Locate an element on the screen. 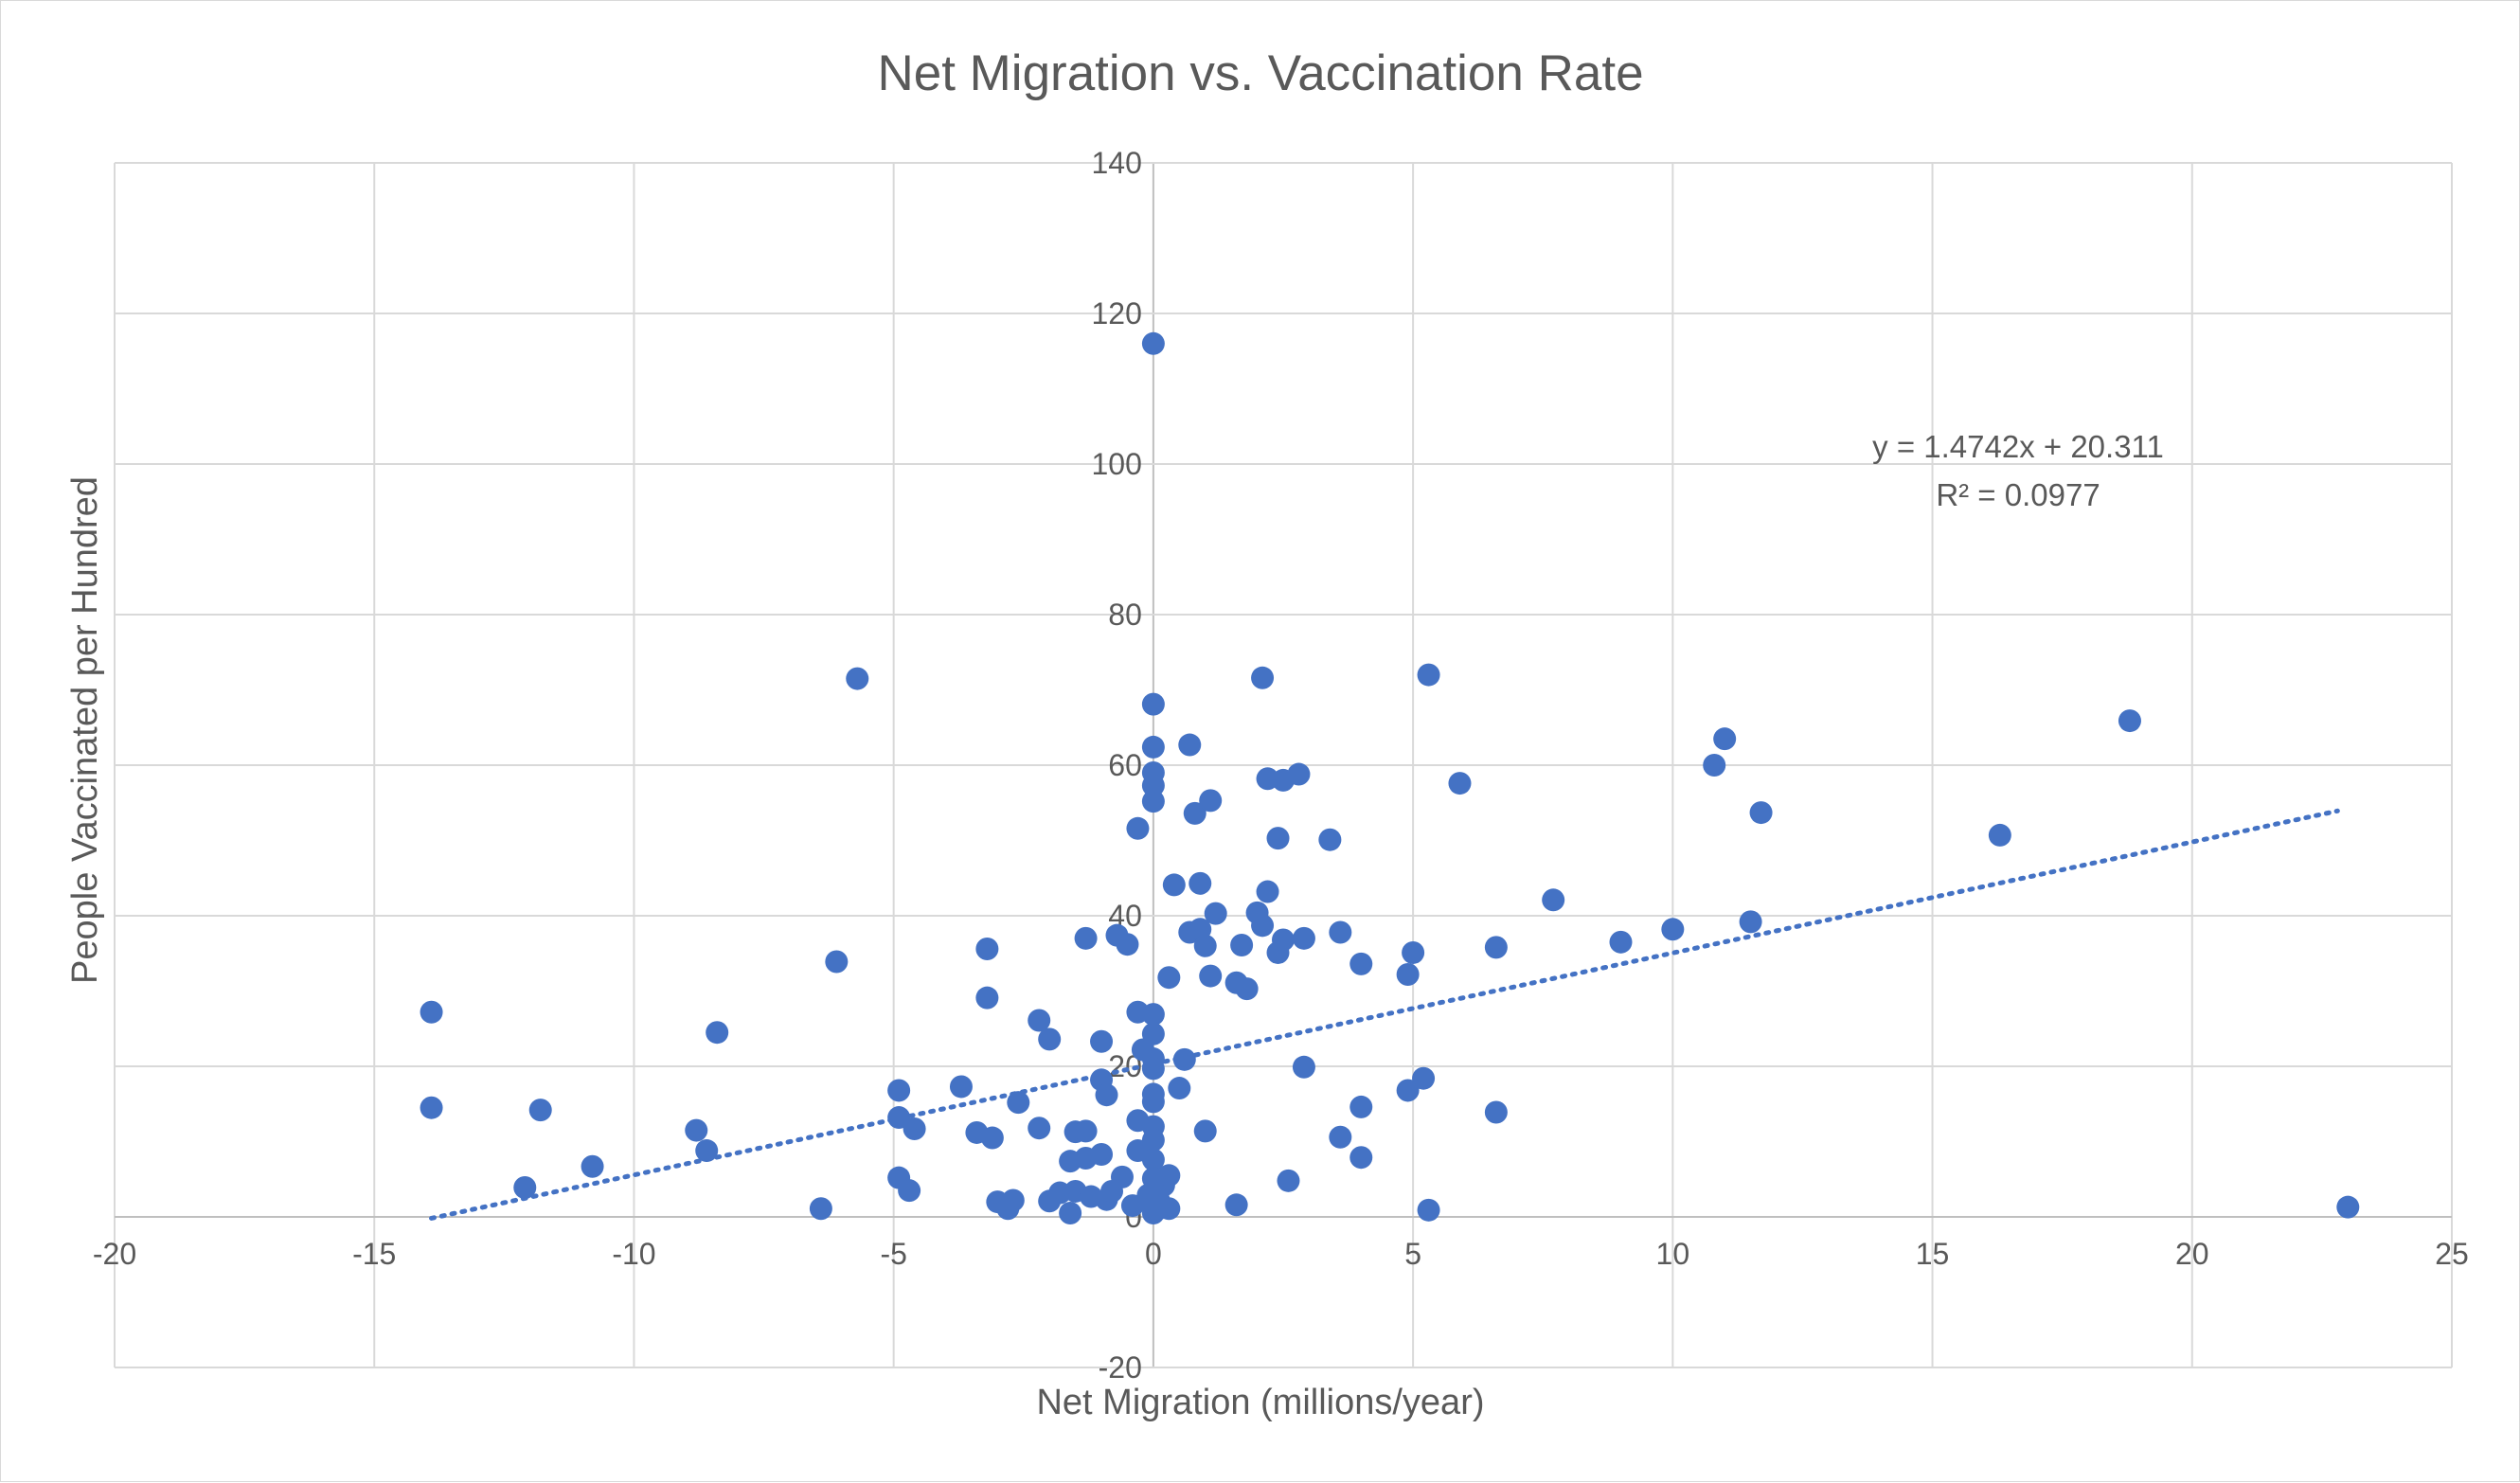  y-tick-label: 60 is located at coordinates (1125, 765).